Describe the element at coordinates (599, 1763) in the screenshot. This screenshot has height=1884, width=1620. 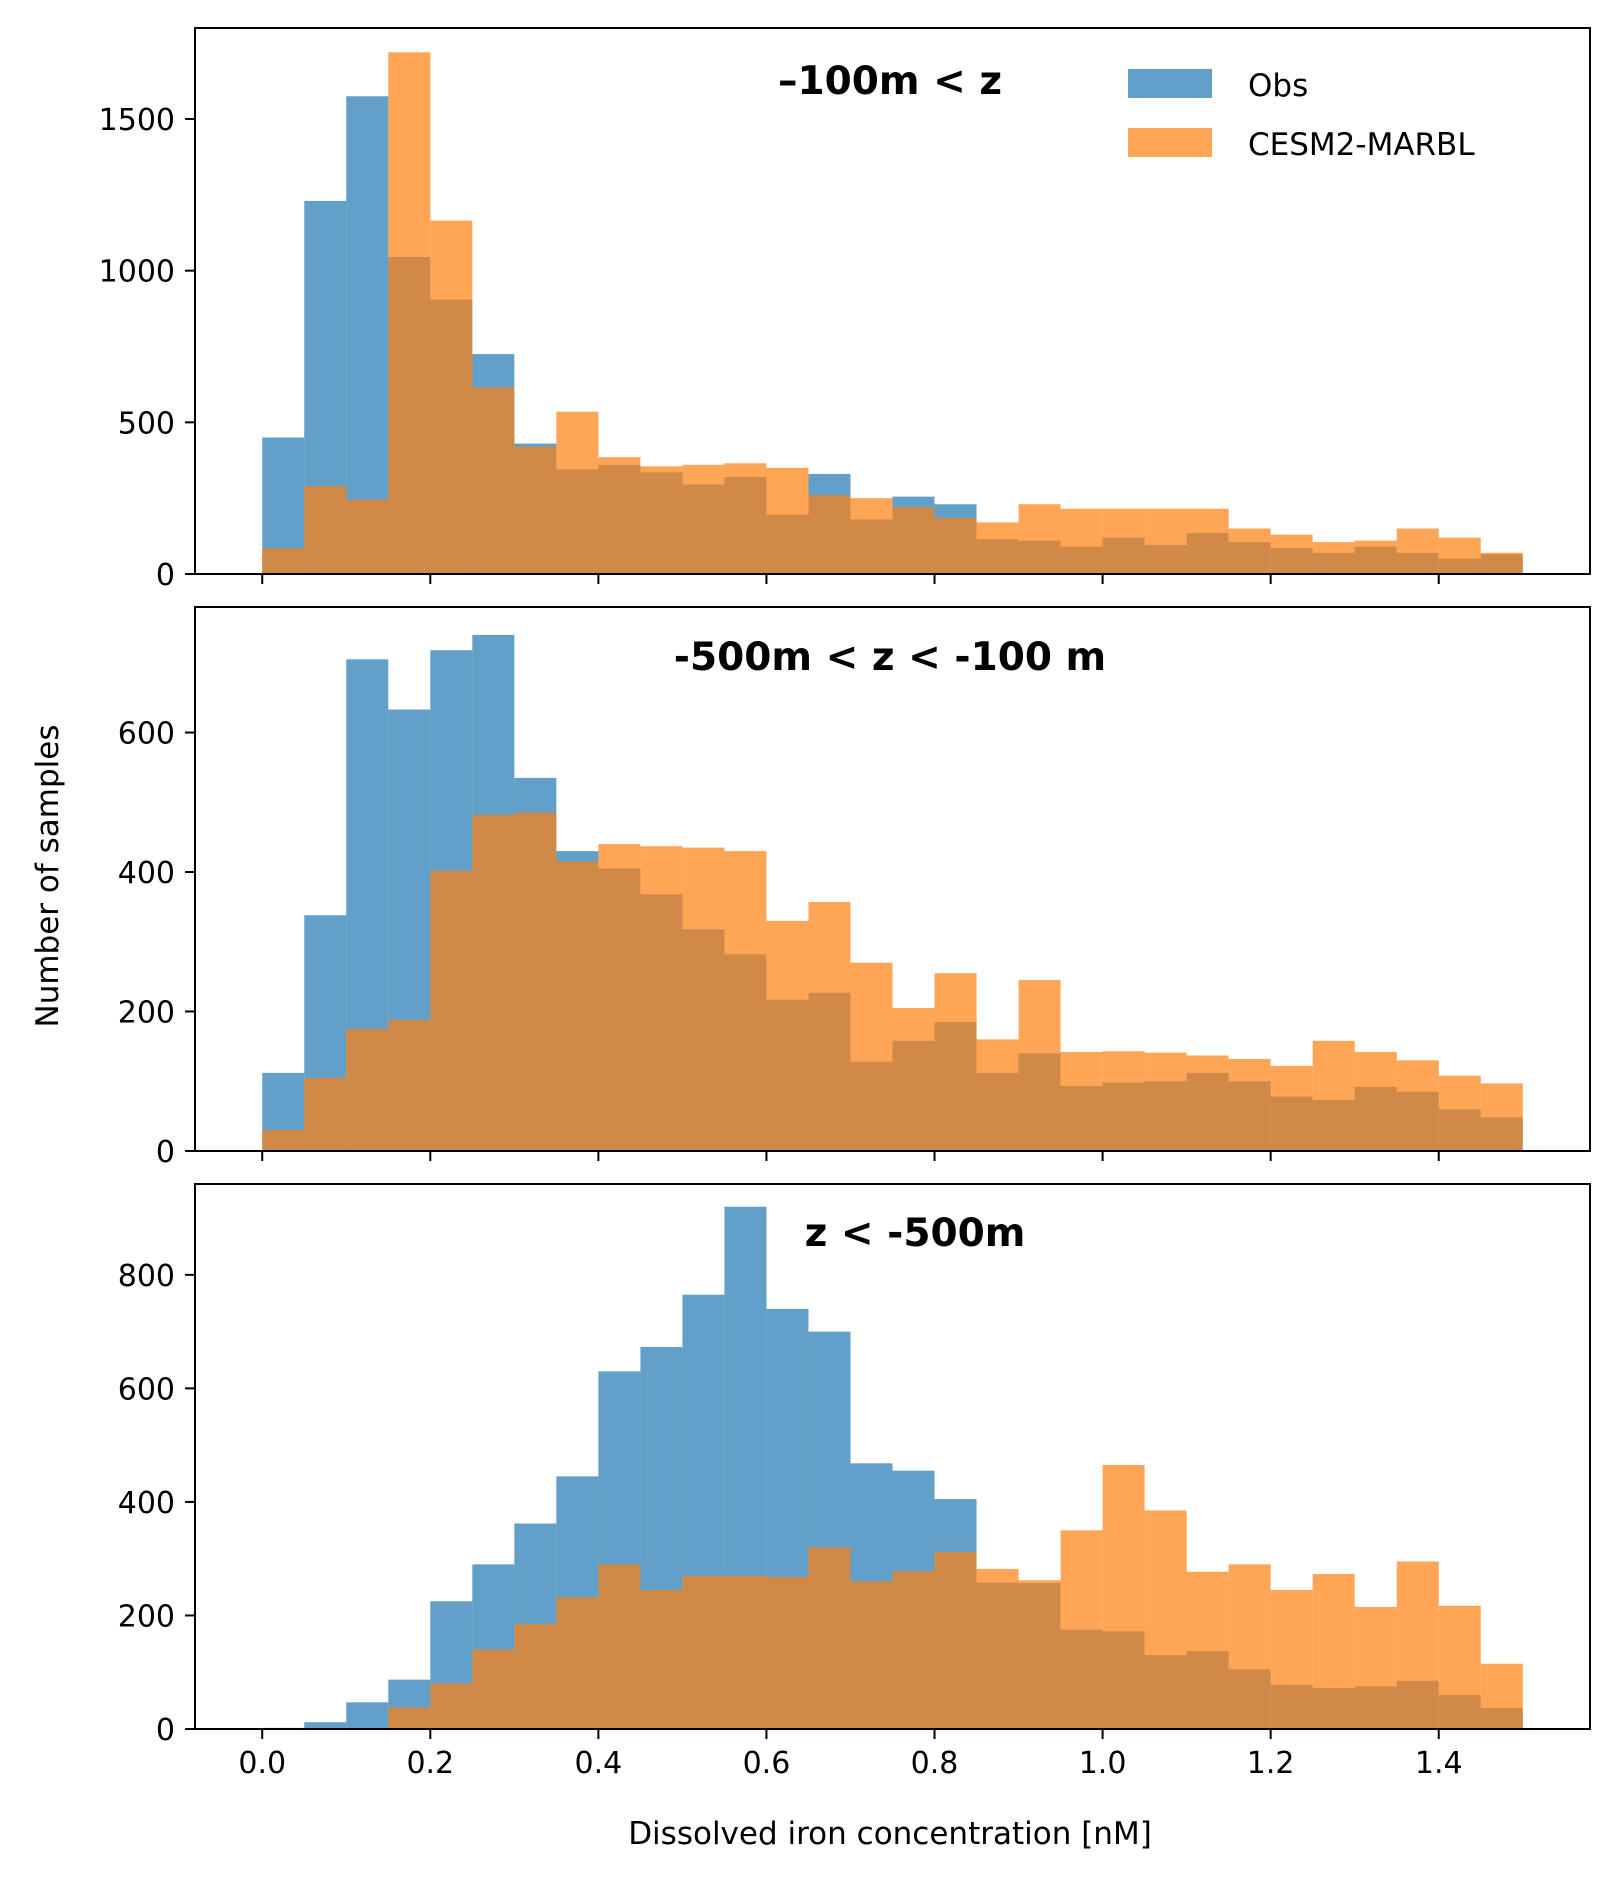
I see `bottom-x-tick-label-2: 0.4` at that location.